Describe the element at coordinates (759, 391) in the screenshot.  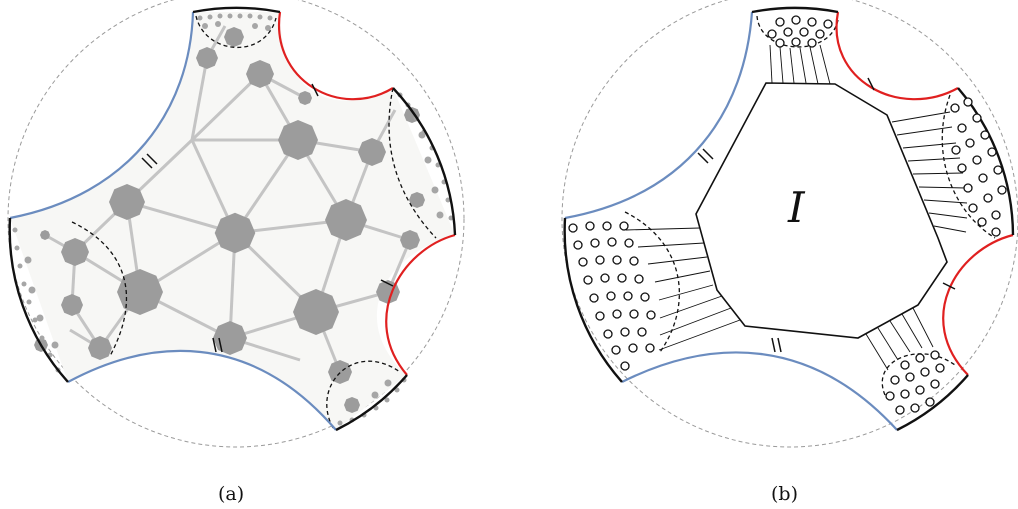
I see `blue-arc-bottom-b` at that location.